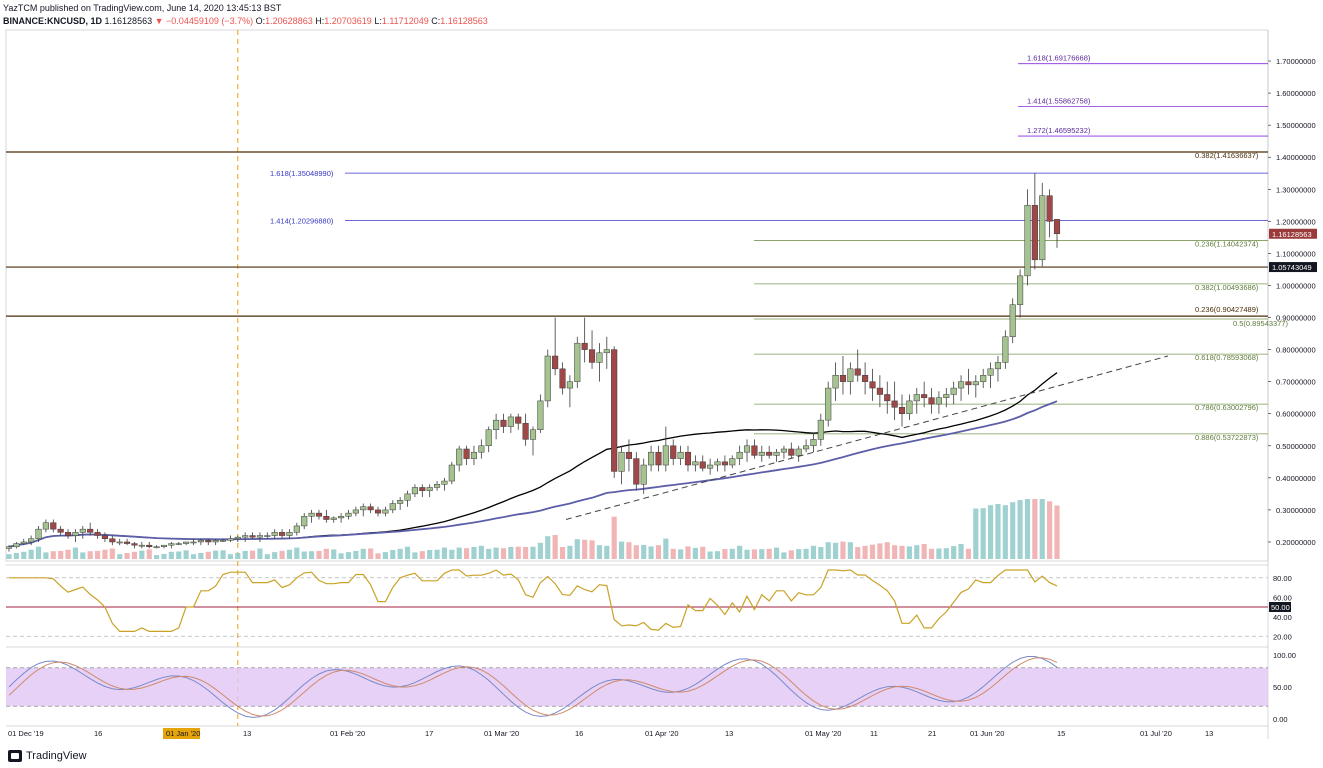 This screenshot has width=1323, height=768. What do you see at coordinates (405, 21) in the screenshot?
I see `low-value: 1.11712049` at bounding box center [405, 21].